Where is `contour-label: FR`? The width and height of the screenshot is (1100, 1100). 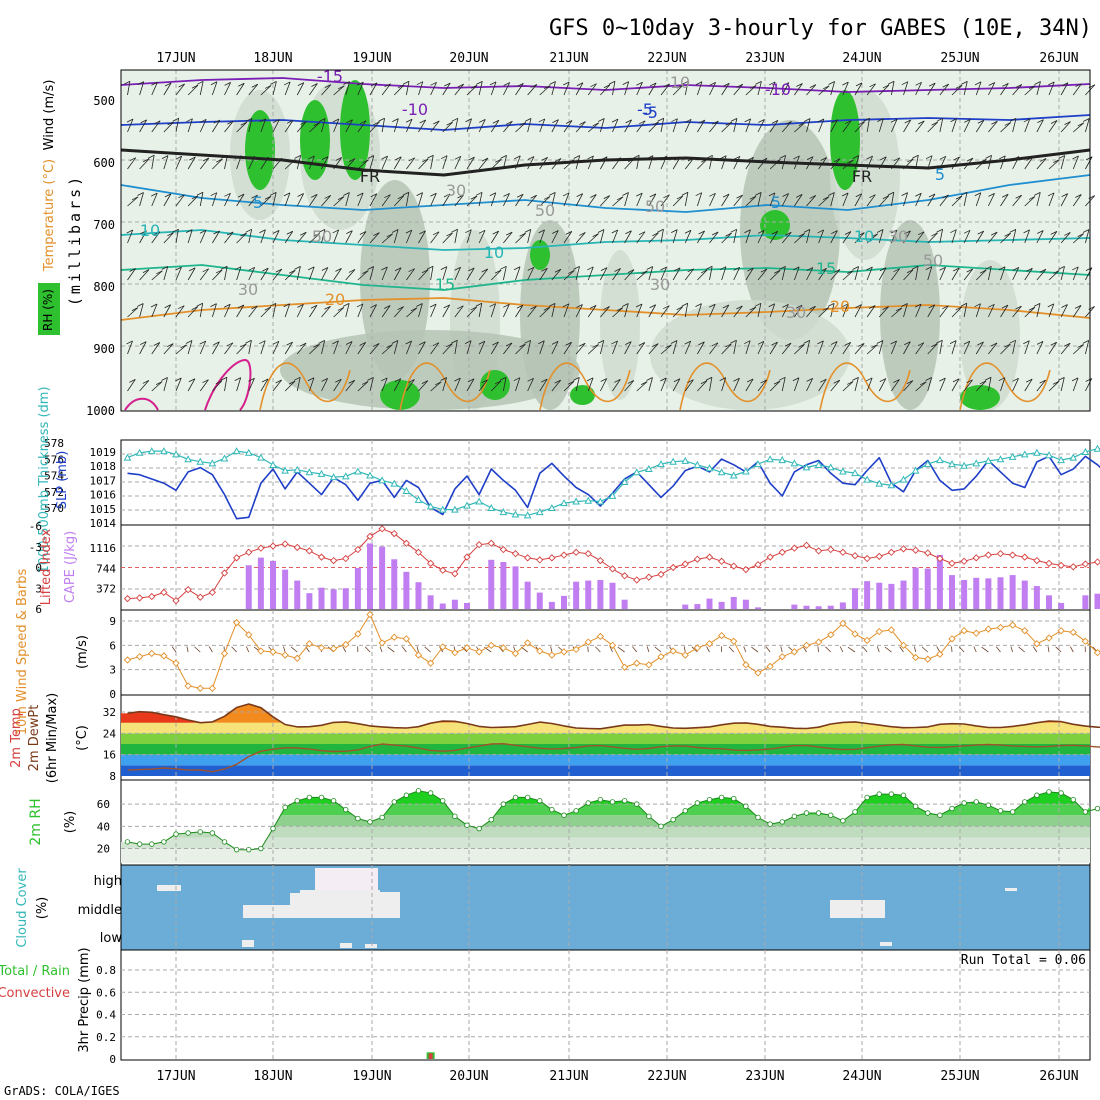
contour-label: FR is located at coordinates (370, 176).